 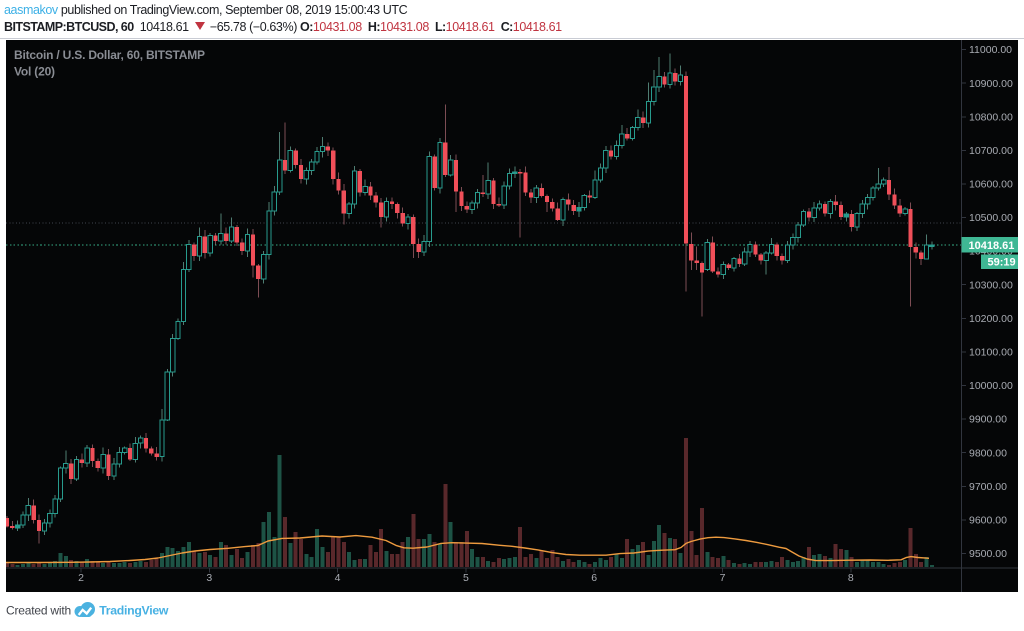 I want to click on svg-text:Bitcoin / U.S. Dollar, 60, BIT: Bitcoin / U.S. Dollar, 60, BITSTAMP, so click(x=109, y=55).